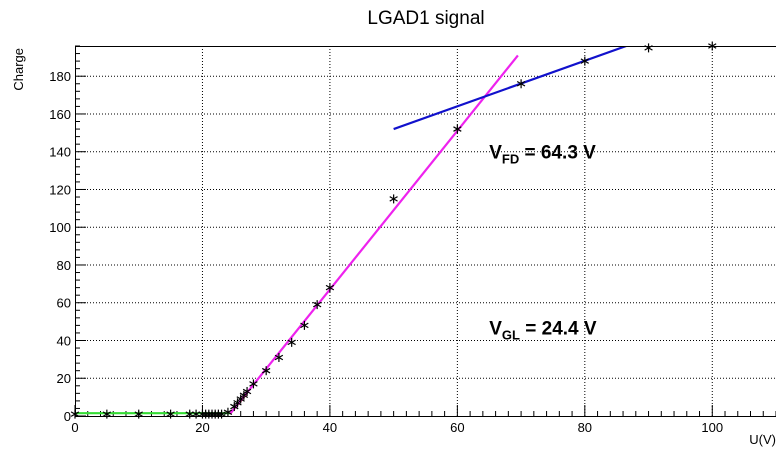 Image resolution: width=776 pixels, height=451 pixels. Describe the element at coordinates (712, 427) in the screenshot. I see `x-tick-label: 100` at that location.